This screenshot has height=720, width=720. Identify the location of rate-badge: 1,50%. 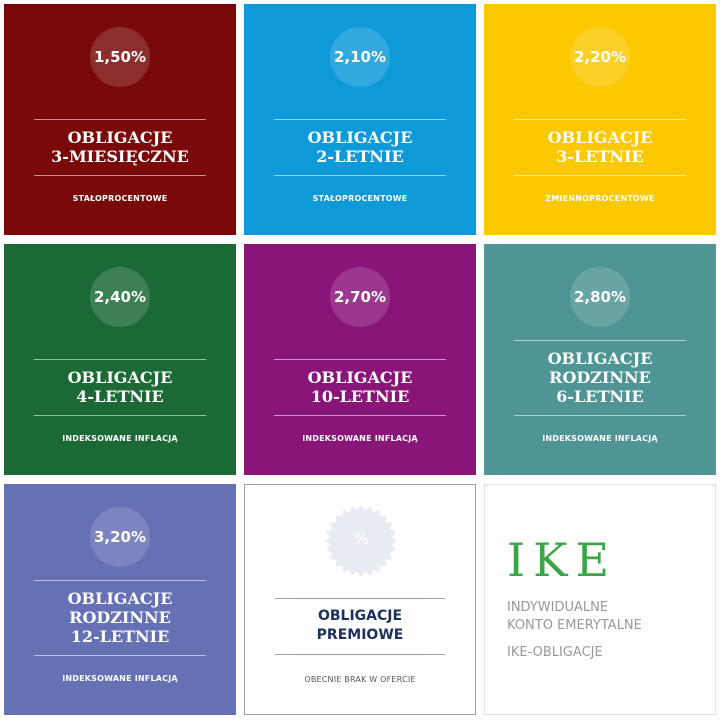
(120, 57).